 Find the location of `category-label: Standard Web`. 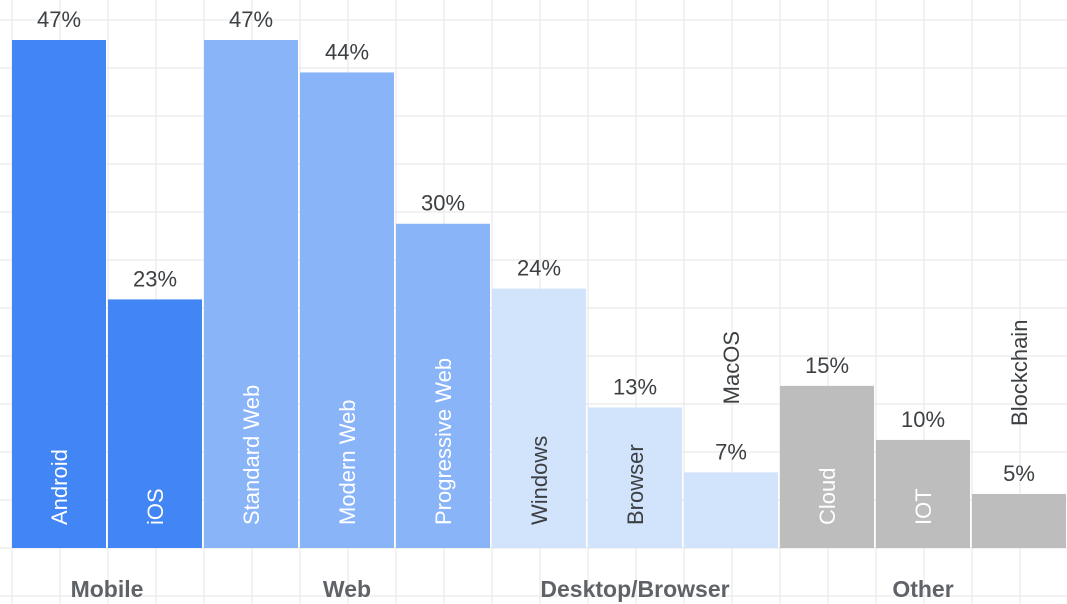

category-label: Standard Web is located at coordinates (251, 455).